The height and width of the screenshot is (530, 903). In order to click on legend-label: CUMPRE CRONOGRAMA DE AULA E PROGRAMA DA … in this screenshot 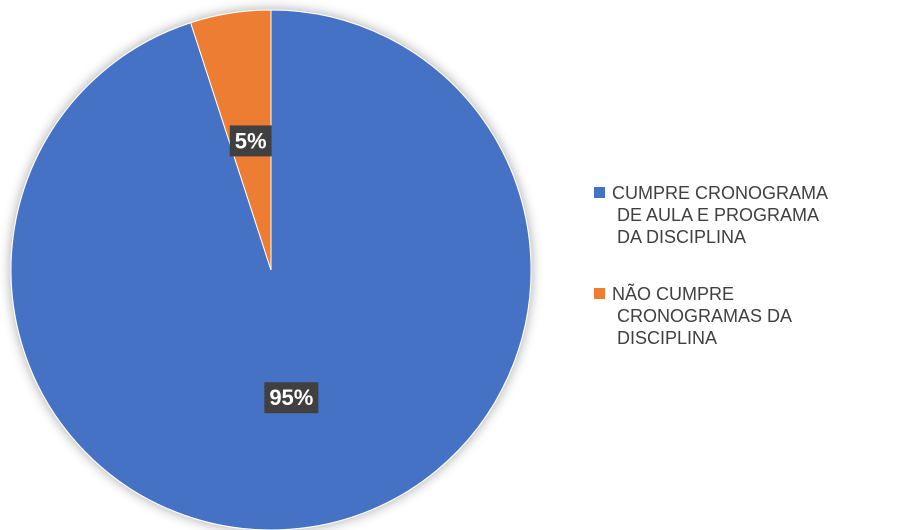, I will do `click(720, 215)`.